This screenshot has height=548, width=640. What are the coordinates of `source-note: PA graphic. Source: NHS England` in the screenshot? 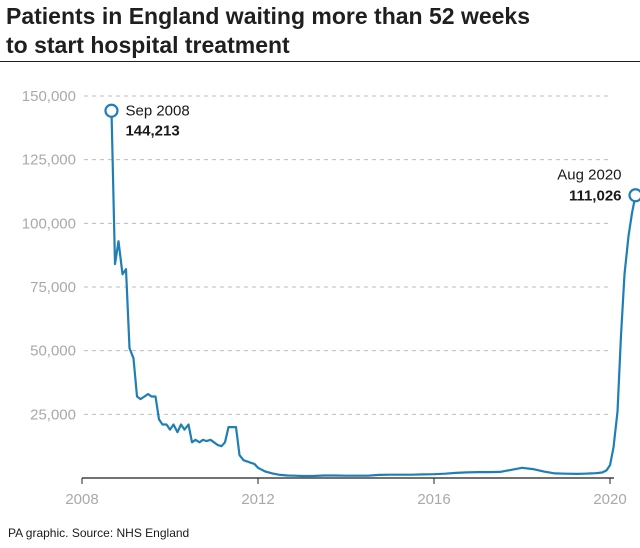 It's located at (99, 533).